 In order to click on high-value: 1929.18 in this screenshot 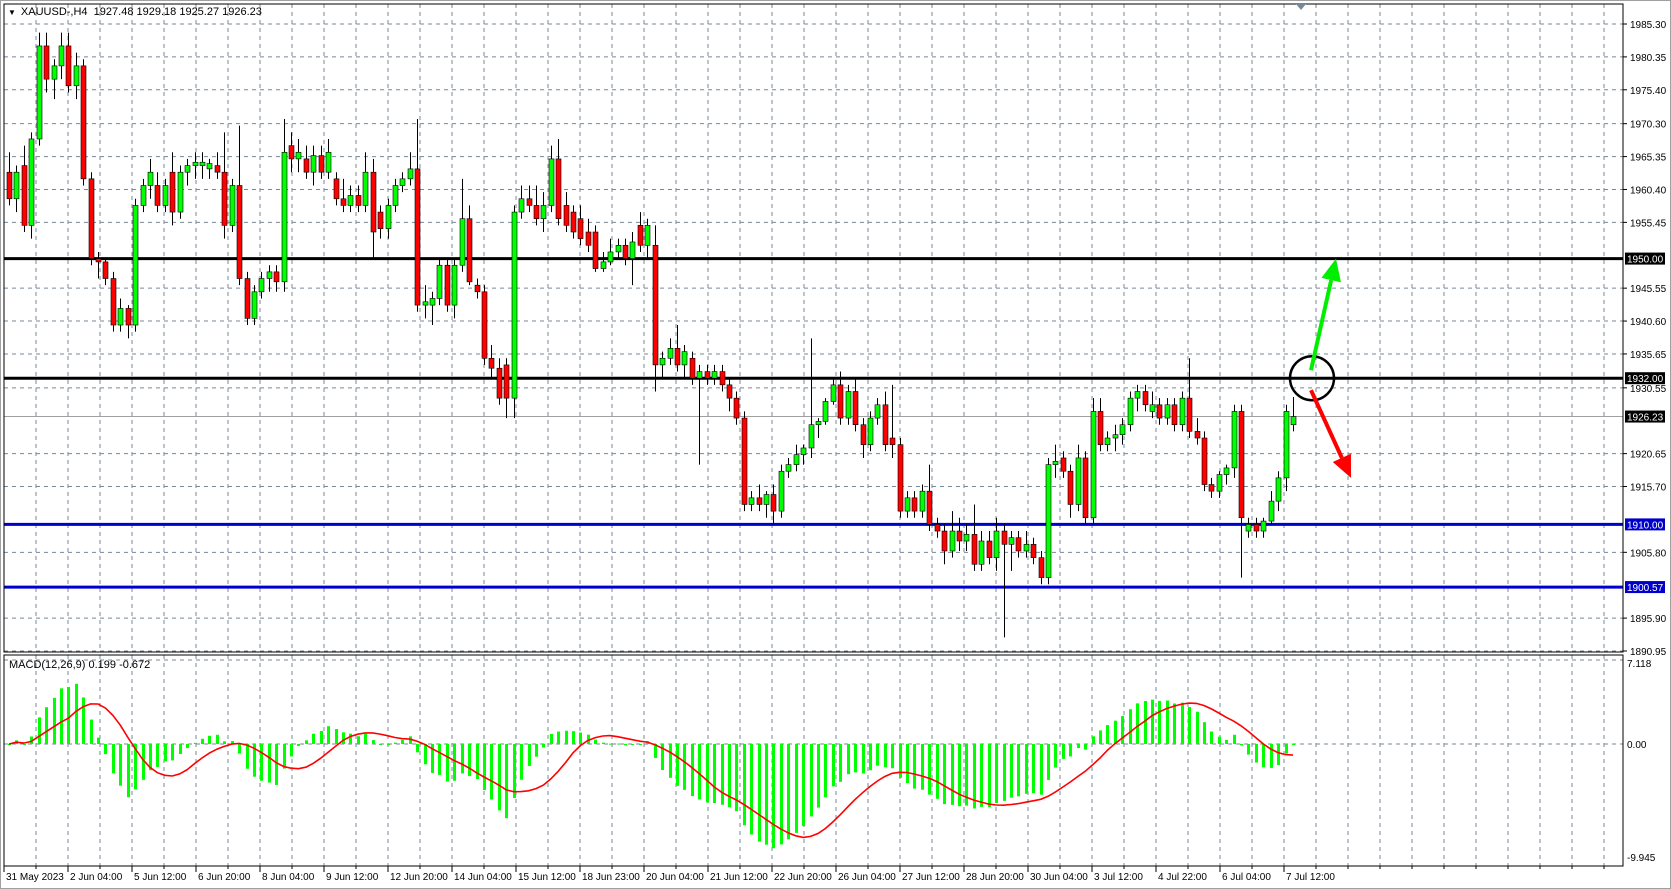, I will do `click(156, 12)`.